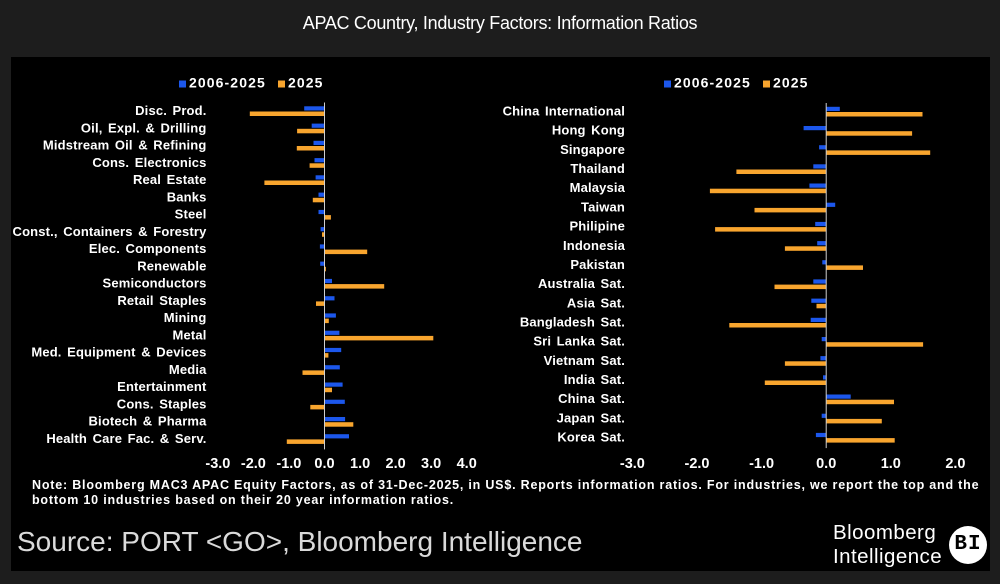 The height and width of the screenshot is (584, 1000). Describe the element at coordinates (564, 111) in the screenshot. I see `svg-text: China International` at that location.